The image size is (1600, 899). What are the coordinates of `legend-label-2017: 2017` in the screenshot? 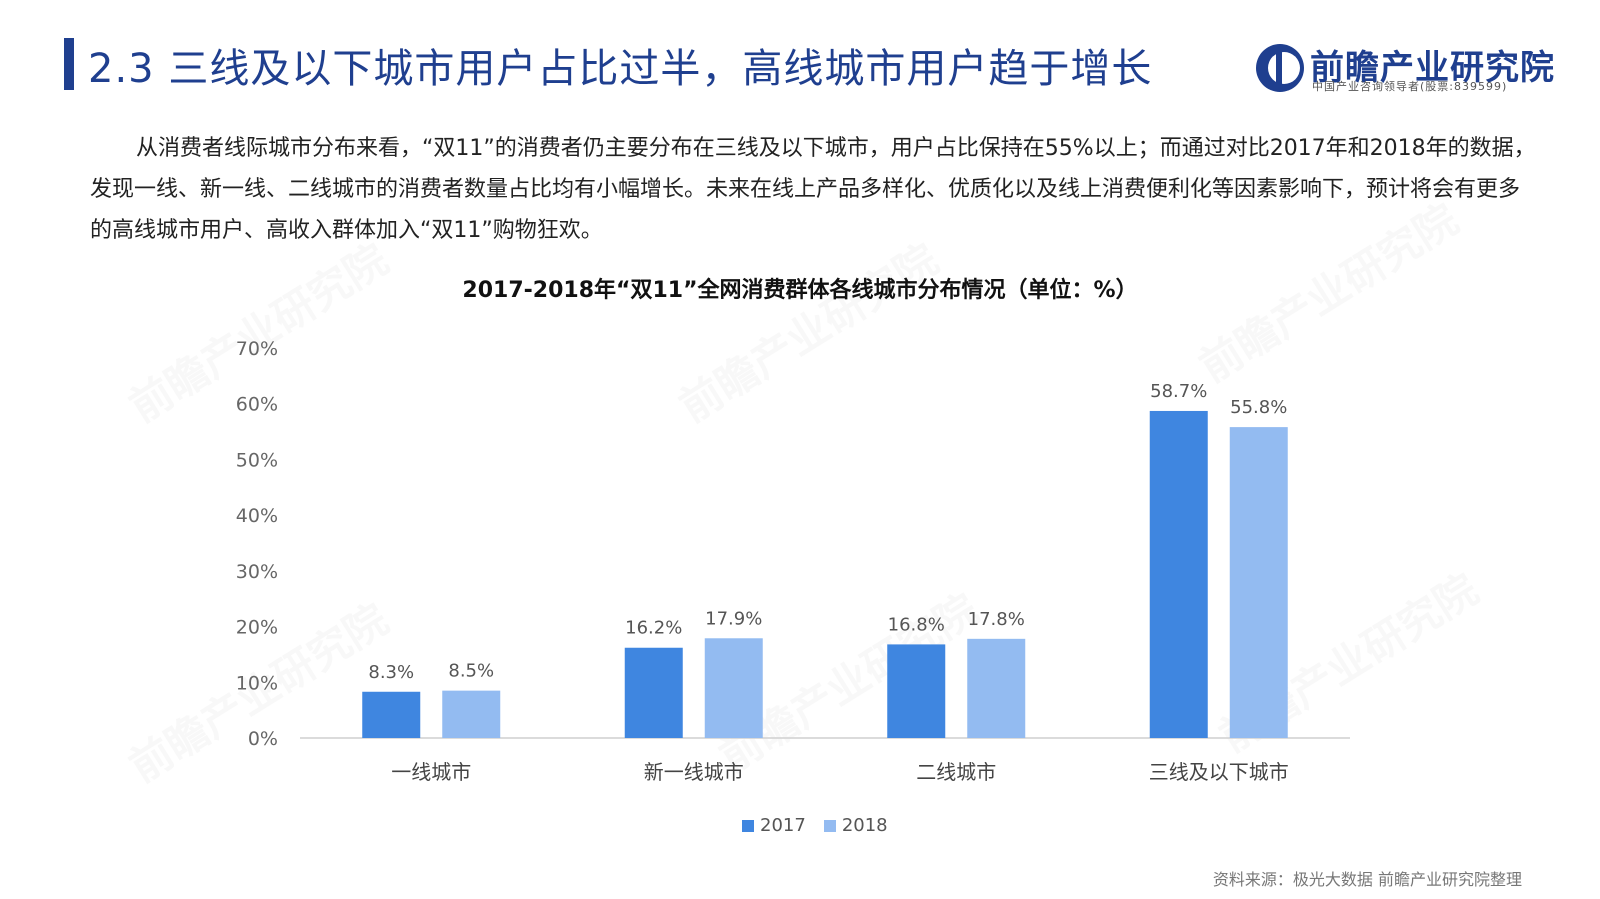 It's located at (783, 825).